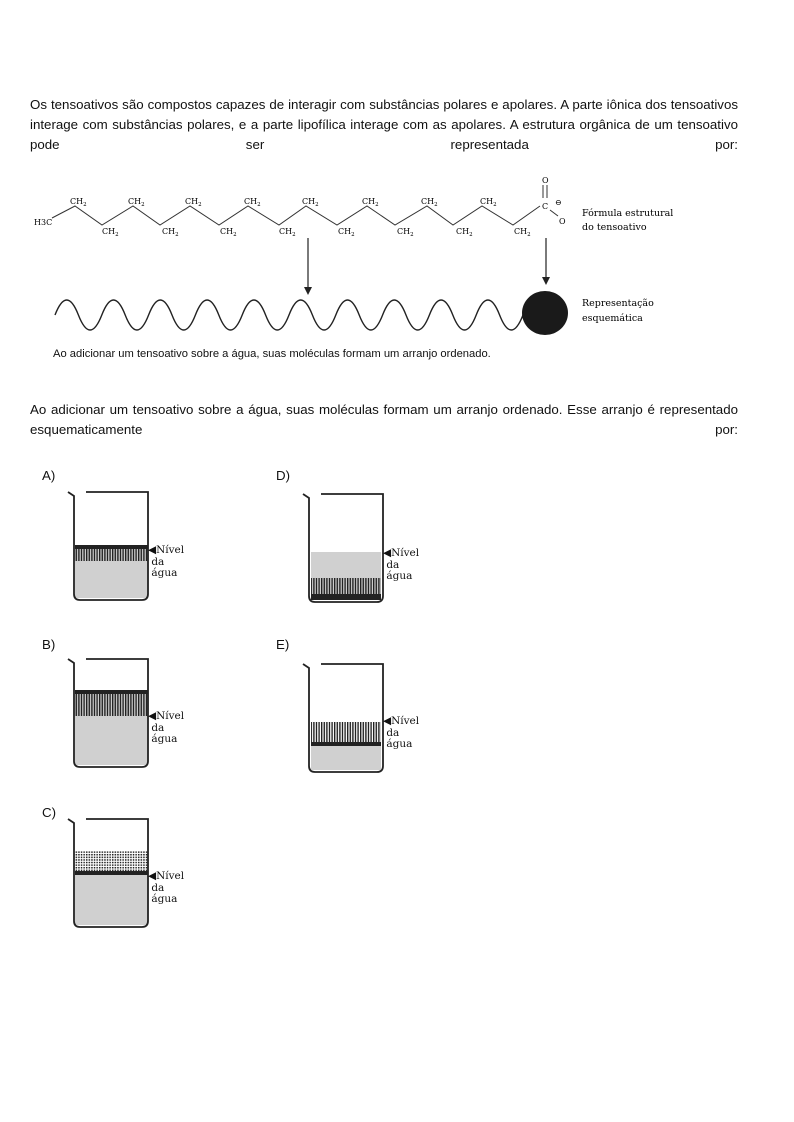  I want to click on option-e-label: E), so click(283, 644).